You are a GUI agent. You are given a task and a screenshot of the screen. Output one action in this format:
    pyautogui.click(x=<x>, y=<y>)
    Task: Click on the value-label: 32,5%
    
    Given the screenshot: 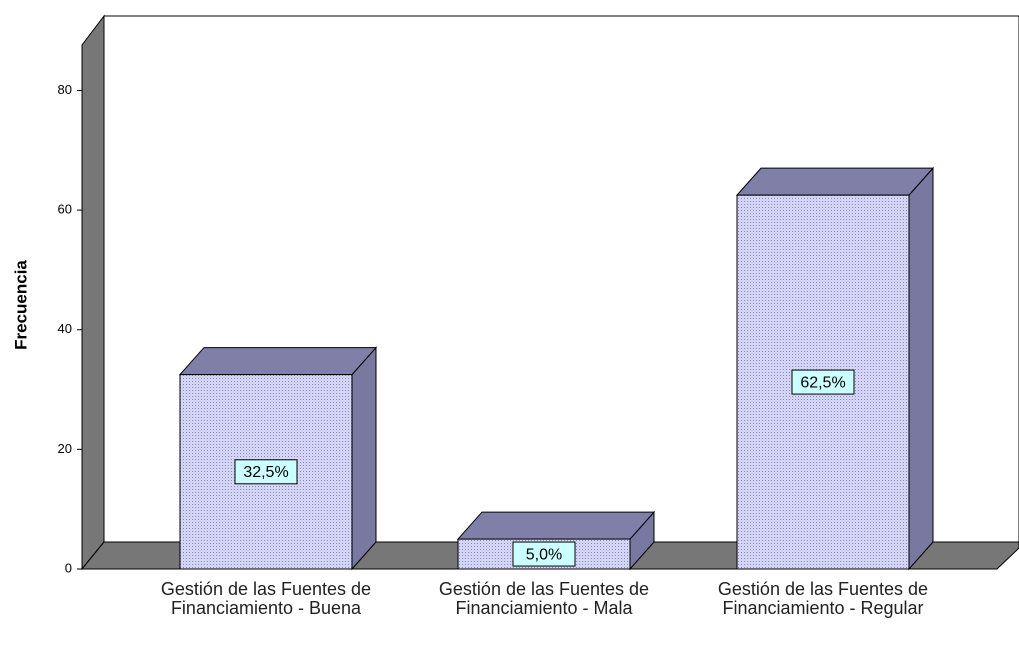 What is the action you would take?
    pyautogui.click(x=265, y=472)
    